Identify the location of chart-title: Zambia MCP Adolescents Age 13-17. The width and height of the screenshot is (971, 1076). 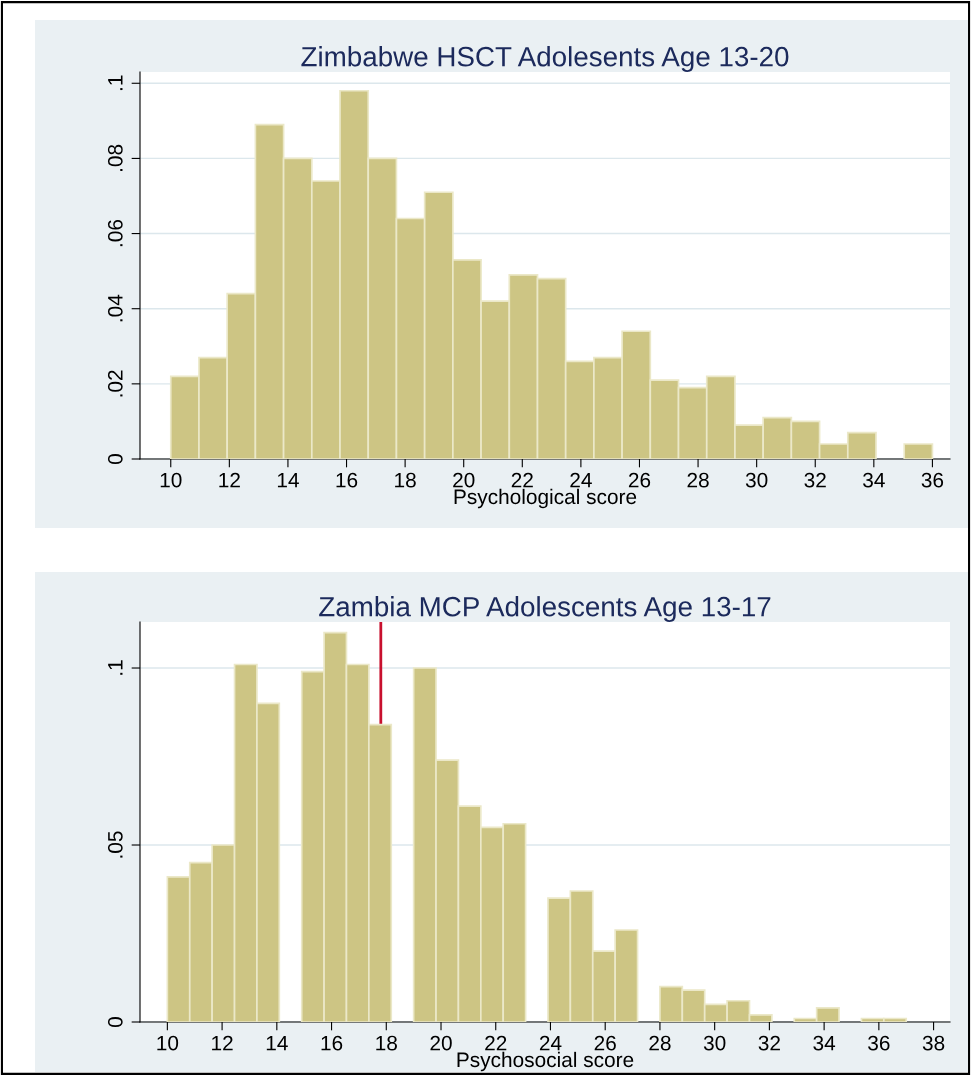
(545, 609).